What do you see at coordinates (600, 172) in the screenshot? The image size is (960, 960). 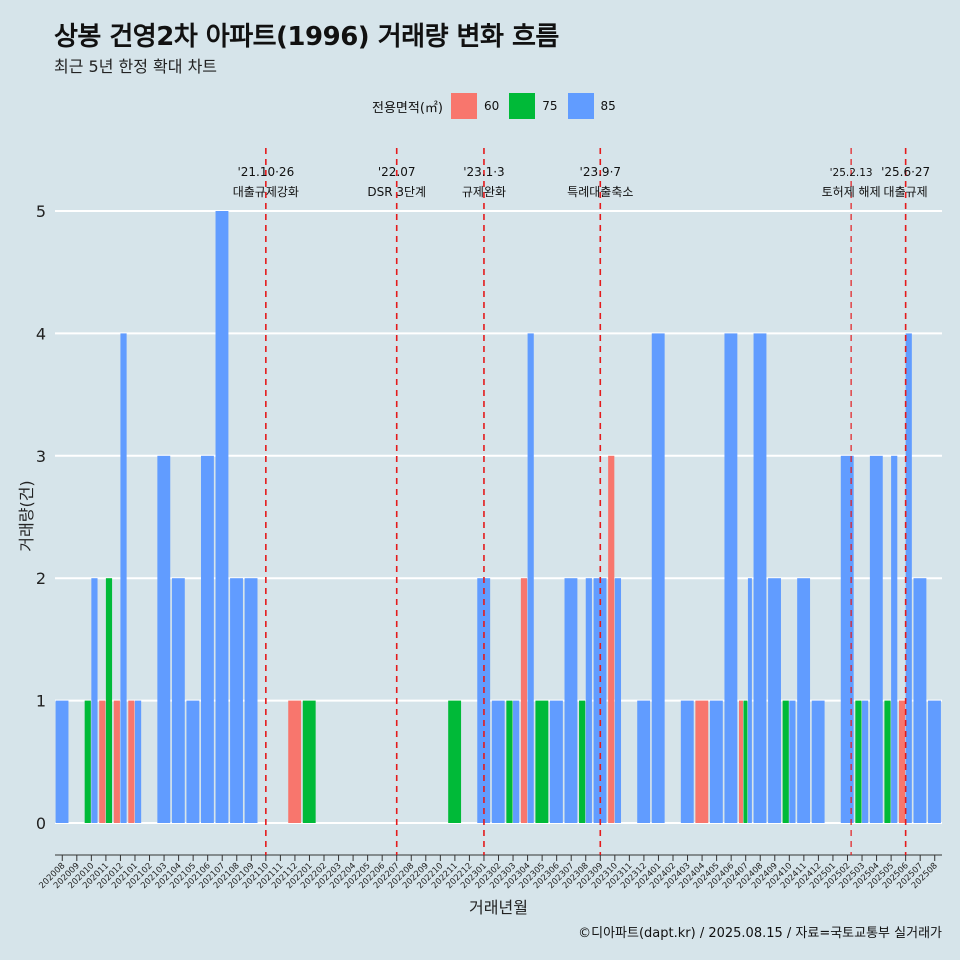 I see `policy-date-label: '23.9·7` at bounding box center [600, 172].